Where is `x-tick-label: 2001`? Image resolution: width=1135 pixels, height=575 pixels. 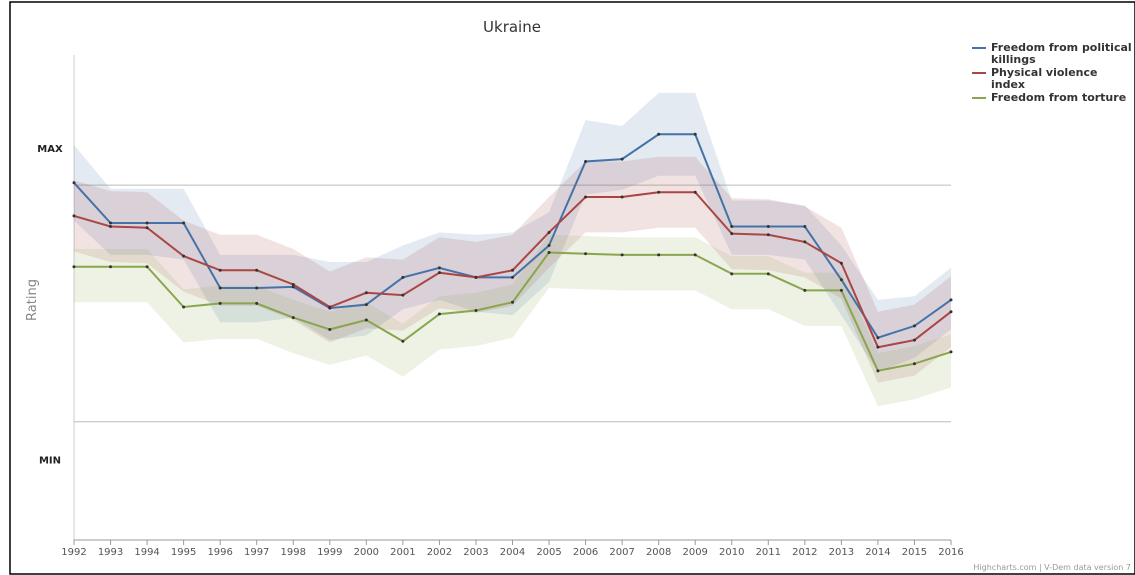 x-tick-label: 2001 is located at coordinates (402, 552).